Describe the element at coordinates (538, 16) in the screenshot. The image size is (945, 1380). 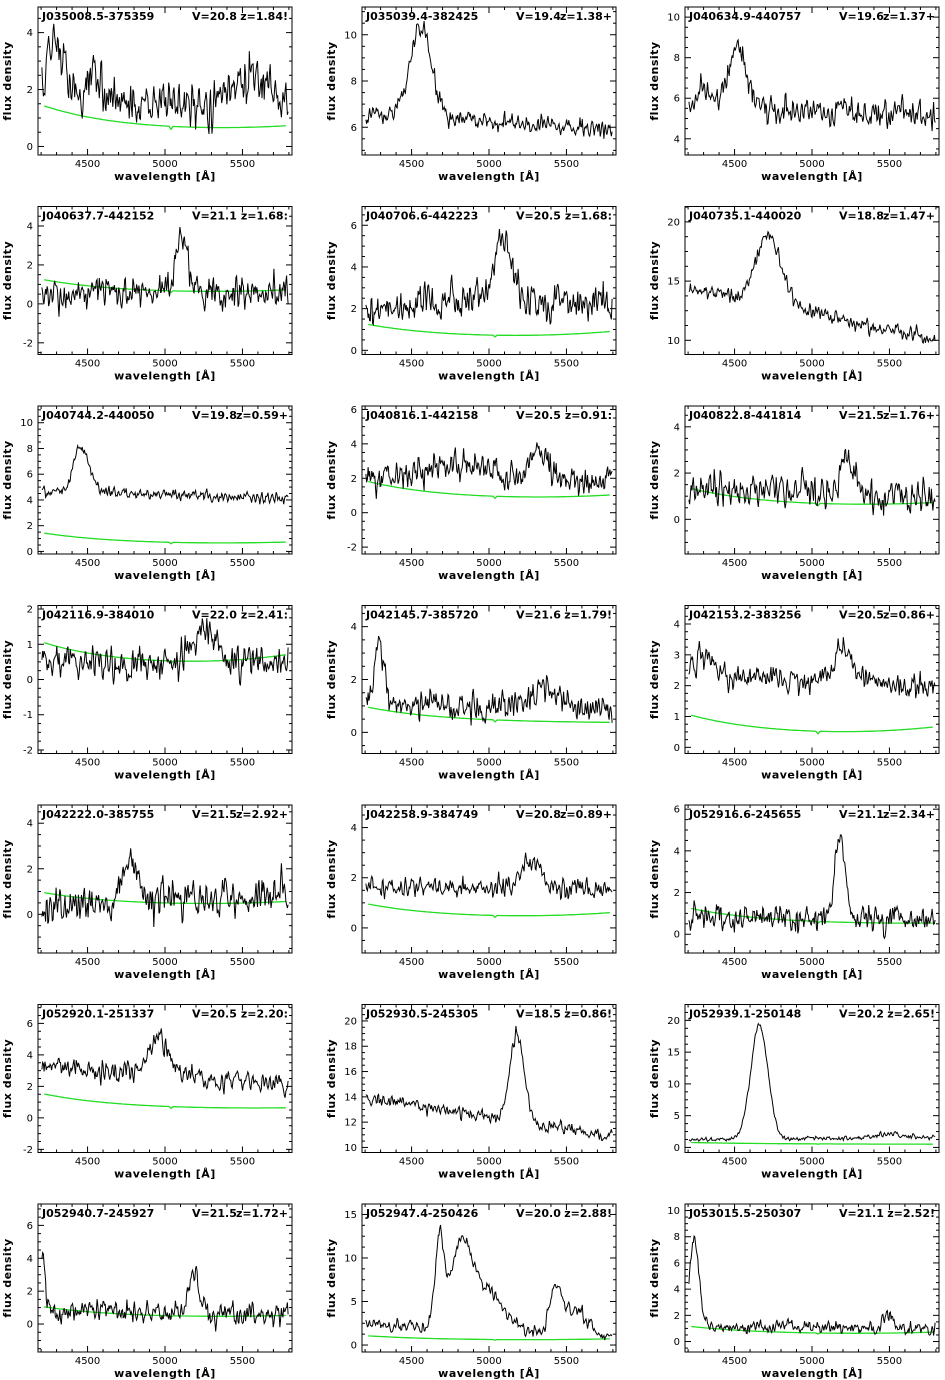
I see `v-magnitude: V=19.4` at that location.